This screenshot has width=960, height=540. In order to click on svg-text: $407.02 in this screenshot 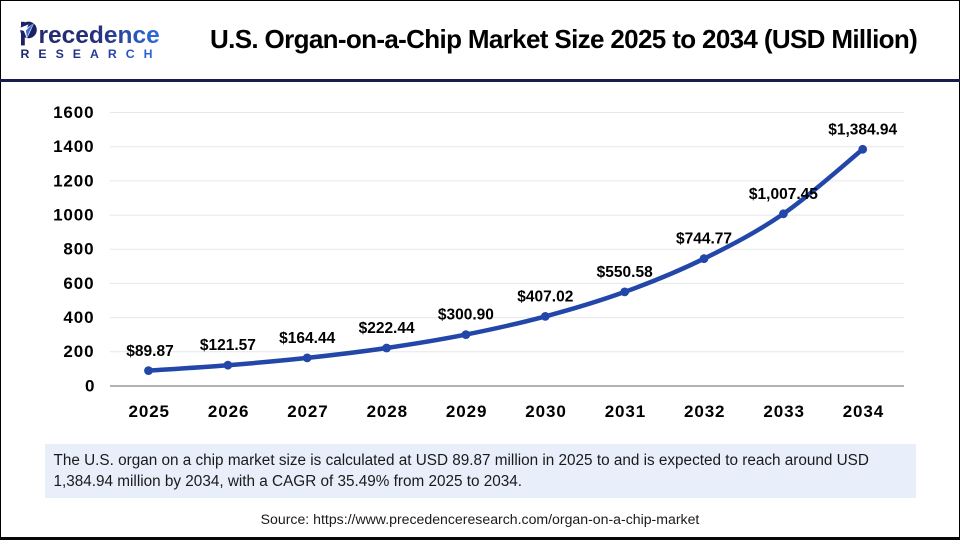, I will do `click(545, 296)`.